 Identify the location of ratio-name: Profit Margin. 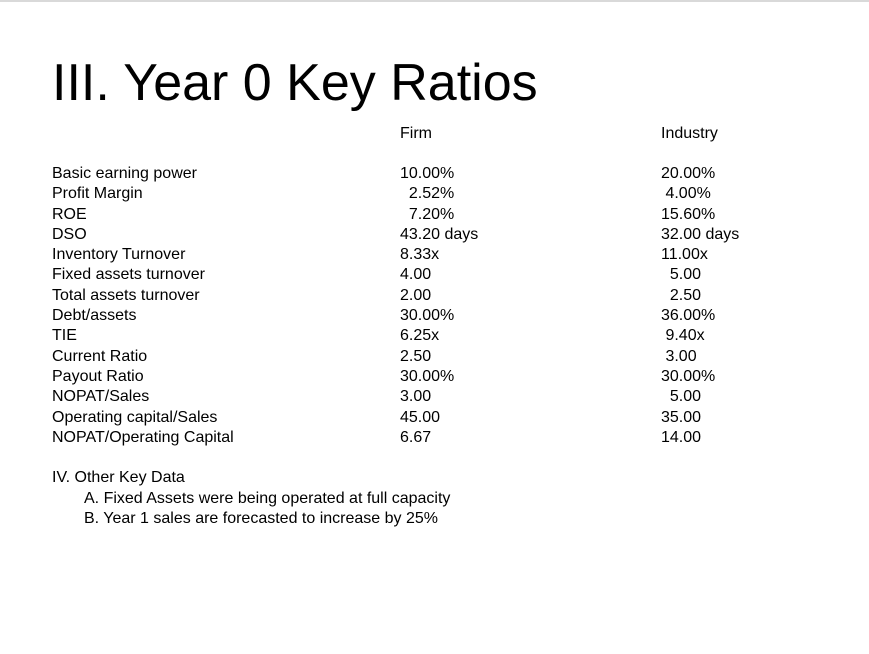
(97, 194).